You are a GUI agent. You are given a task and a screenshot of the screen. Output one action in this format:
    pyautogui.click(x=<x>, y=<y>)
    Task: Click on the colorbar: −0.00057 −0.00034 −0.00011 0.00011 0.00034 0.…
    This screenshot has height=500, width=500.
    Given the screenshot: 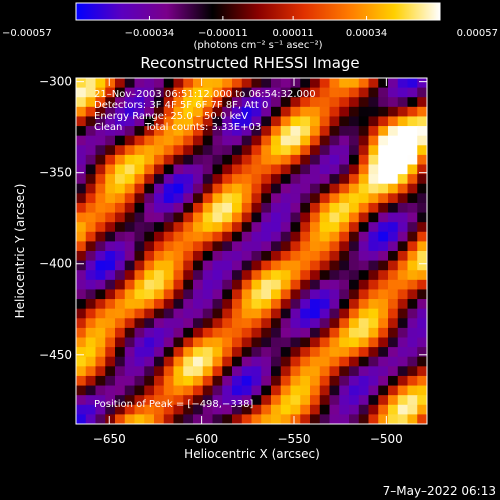 What is the action you would take?
    pyautogui.click(x=250, y=26)
    